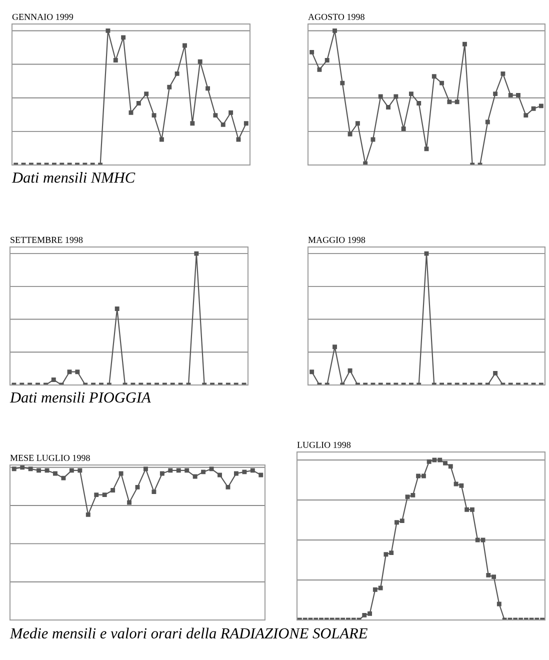 This screenshot has width=549, height=660. What do you see at coordinates (324, 445) in the screenshot?
I see `chart-title: LUGLIO 1998` at bounding box center [324, 445].